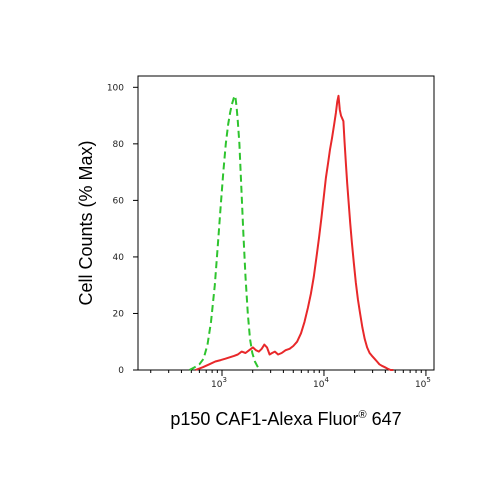 This screenshot has width=500, height=500. Describe the element at coordinates (115, 88) in the screenshot. I see `y-tick-label: 100` at that location.